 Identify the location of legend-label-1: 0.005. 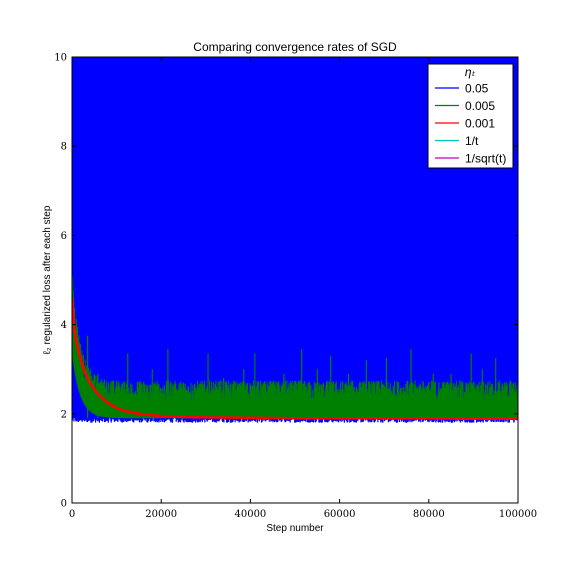
(480, 106).